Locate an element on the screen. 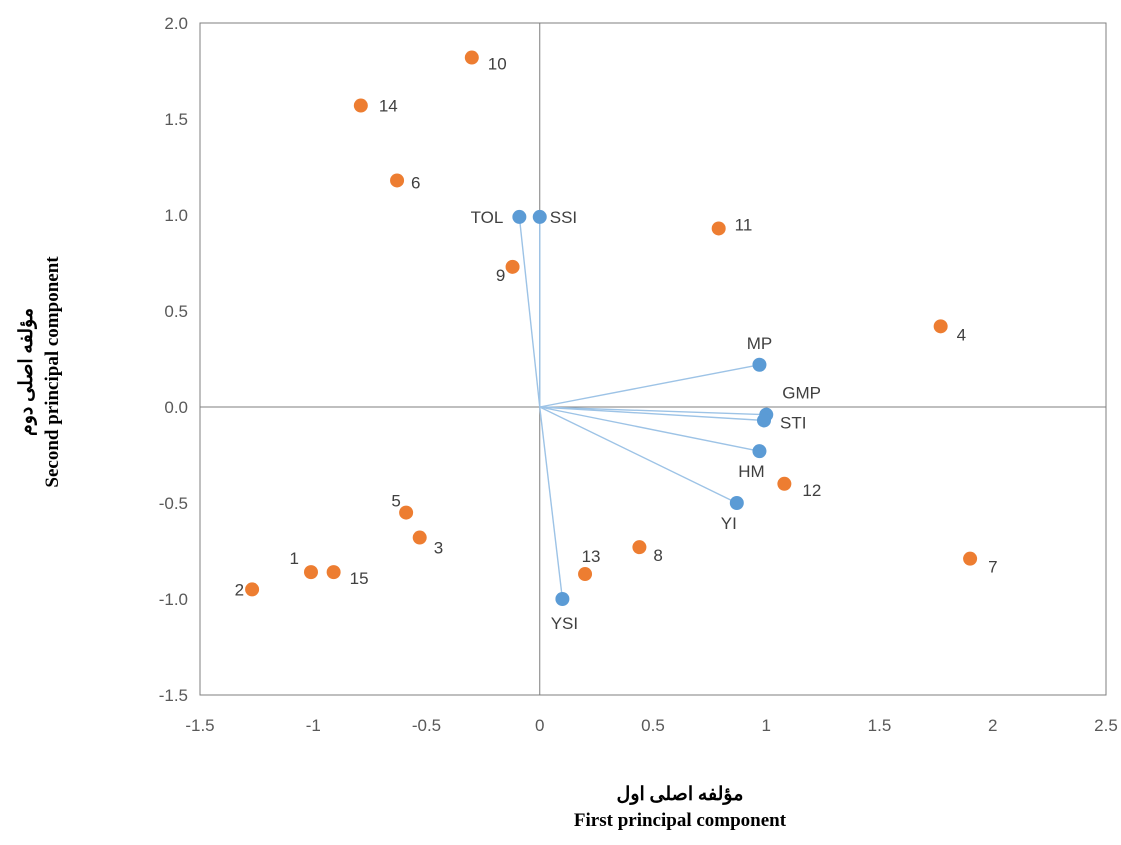 The image size is (1121, 845). index-vectors is located at coordinates (642, 408).